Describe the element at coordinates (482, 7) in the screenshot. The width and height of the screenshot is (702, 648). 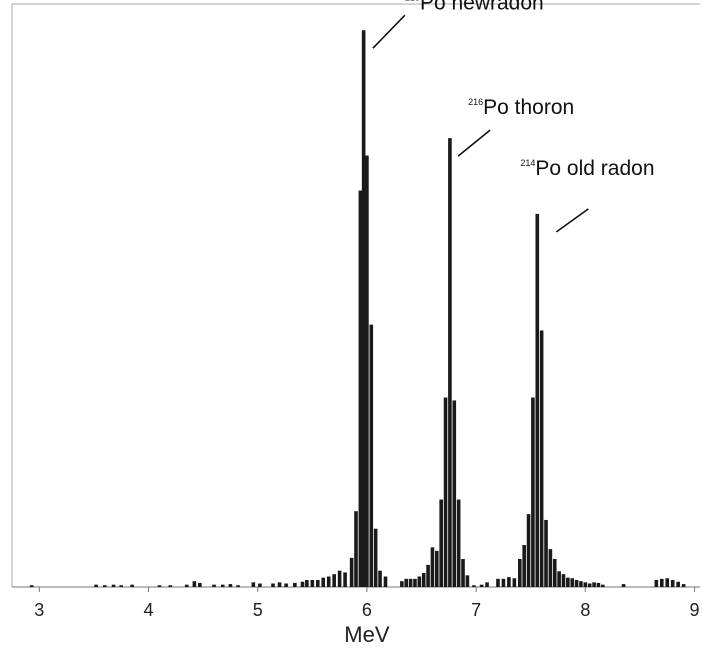
I see `isotope-name: Po newradon` at that location.